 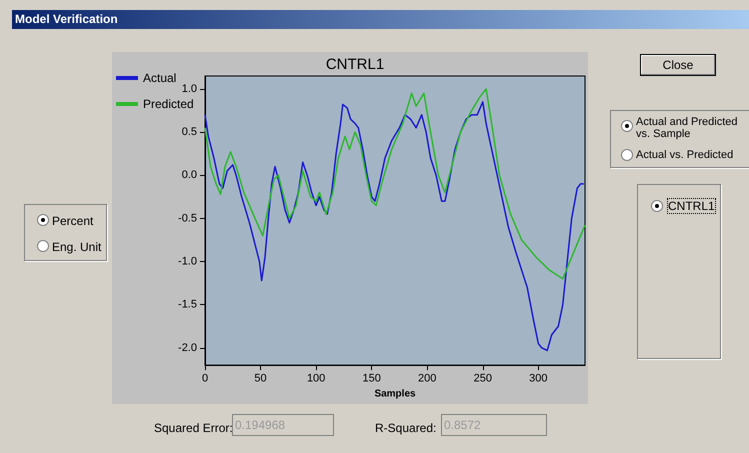 I want to click on text: Actual vs. Predicted, so click(x=685, y=155).